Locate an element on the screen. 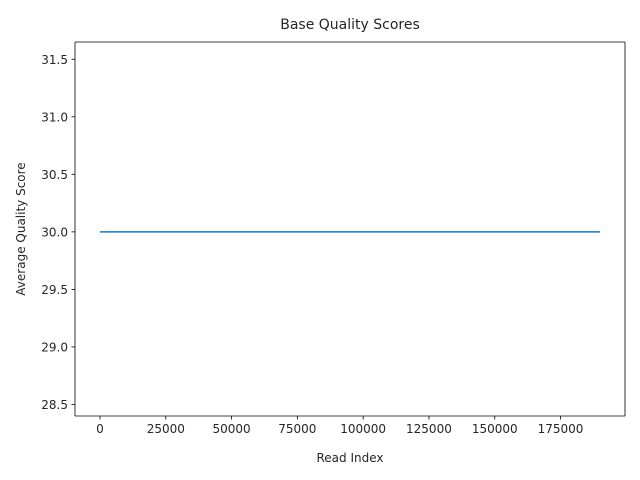 Image resolution: width=640 pixels, height=480 pixels. x-tick-label: 25000 is located at coordinates (166, 429).